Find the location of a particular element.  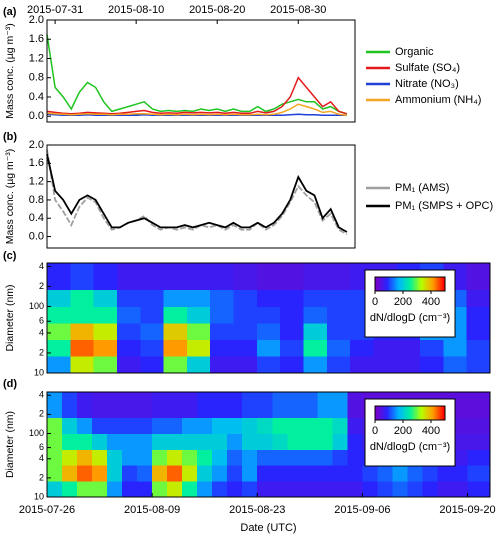

series-line is located at coordinates (197, 74).